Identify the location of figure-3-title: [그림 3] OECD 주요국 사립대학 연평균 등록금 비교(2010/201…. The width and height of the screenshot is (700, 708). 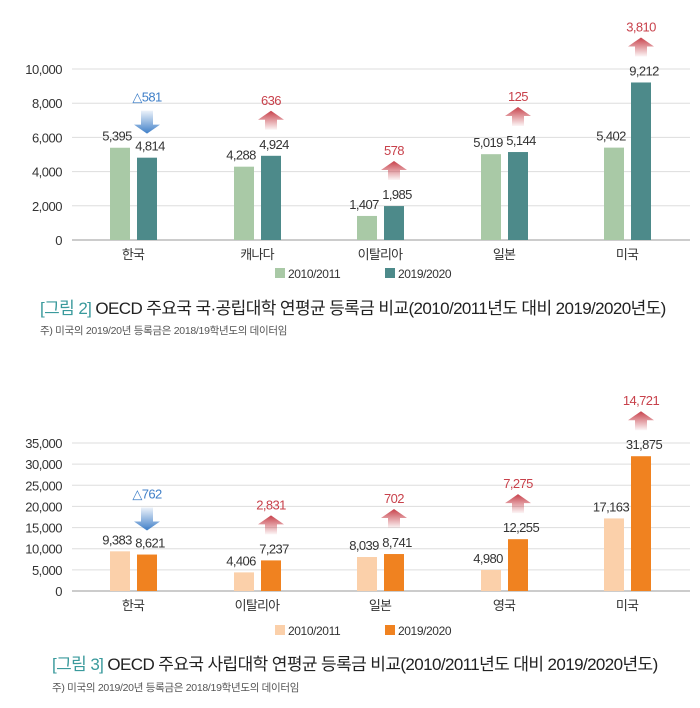
(355, 662).